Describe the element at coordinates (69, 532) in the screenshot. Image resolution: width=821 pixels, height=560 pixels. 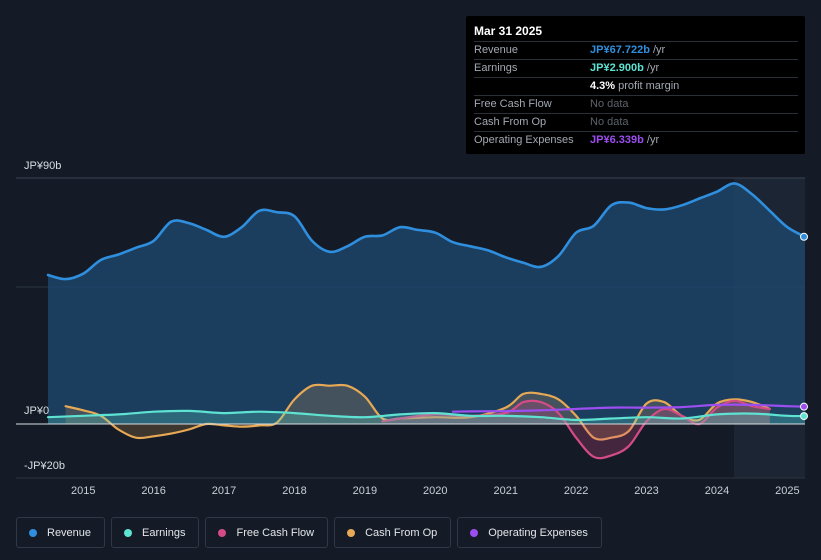
I see `legend-label-revenue: Revenue` at that location.